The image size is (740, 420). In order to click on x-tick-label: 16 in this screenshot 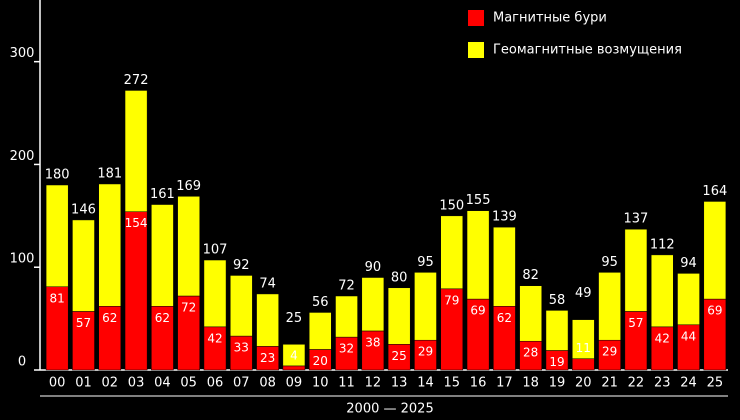, I will do `click(478, 383)`.